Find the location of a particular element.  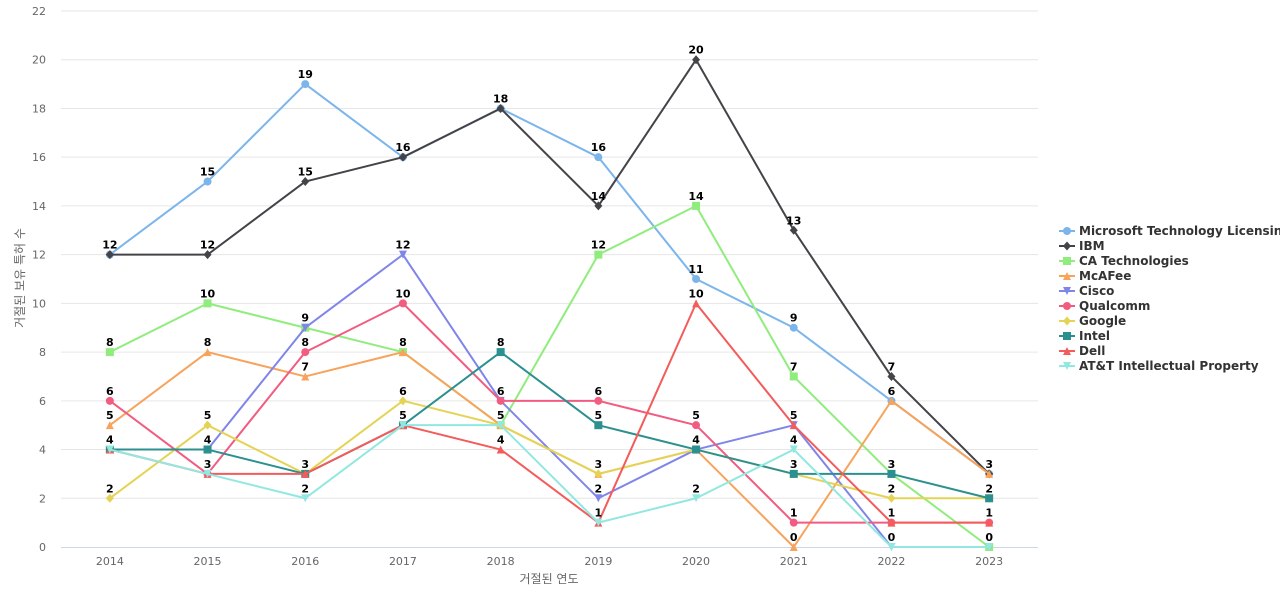

data-label: 5 is located at coordinates (208, 415).